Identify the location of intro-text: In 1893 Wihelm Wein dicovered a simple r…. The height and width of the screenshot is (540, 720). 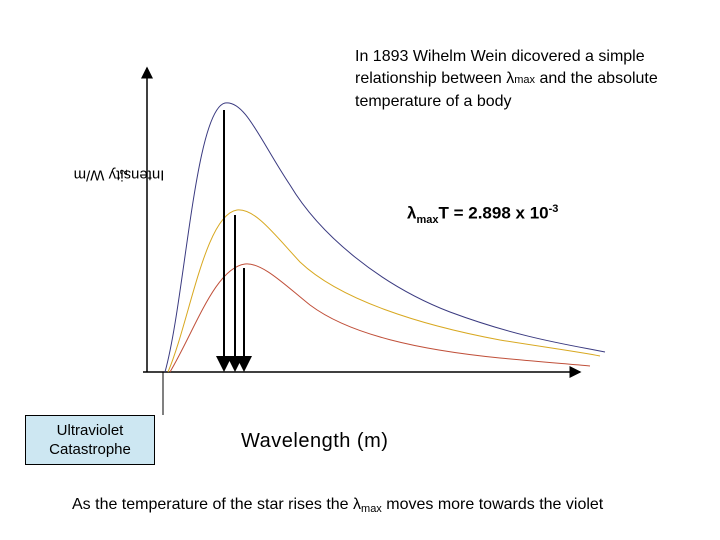
(535, 79).